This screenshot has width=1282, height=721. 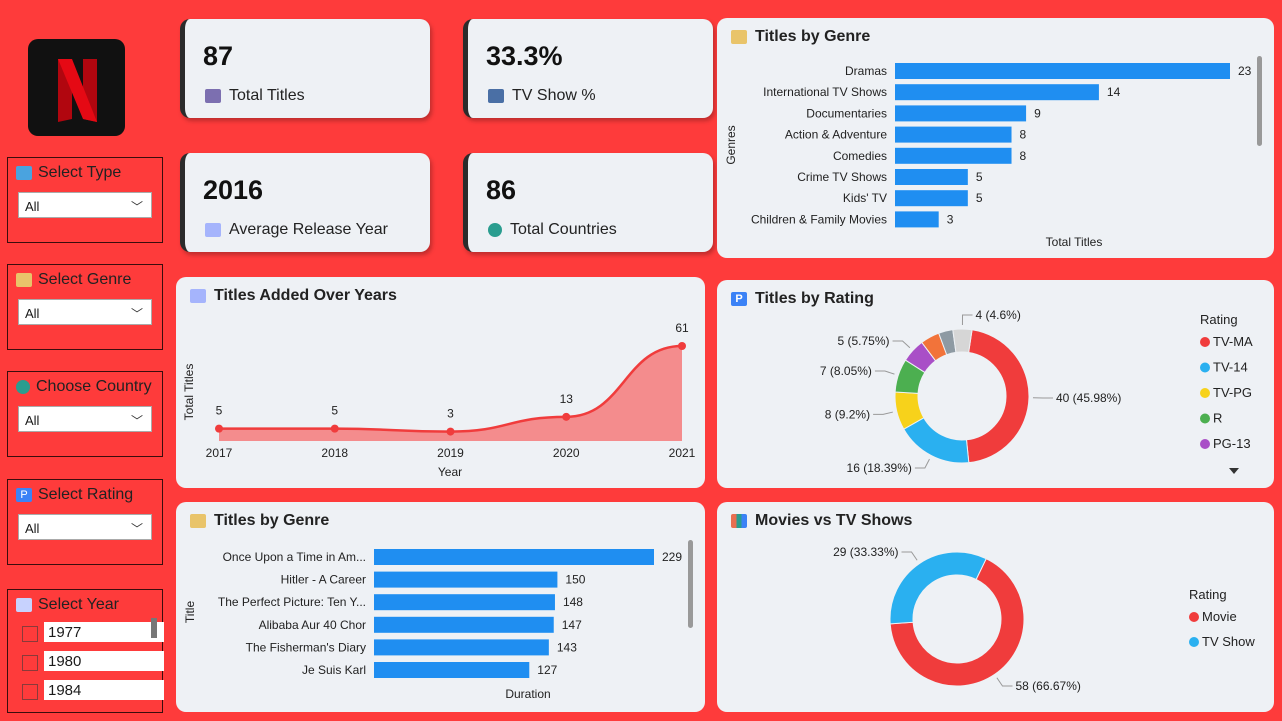 I want to click on kpi-value: 2016, so click(x=233, y=190).